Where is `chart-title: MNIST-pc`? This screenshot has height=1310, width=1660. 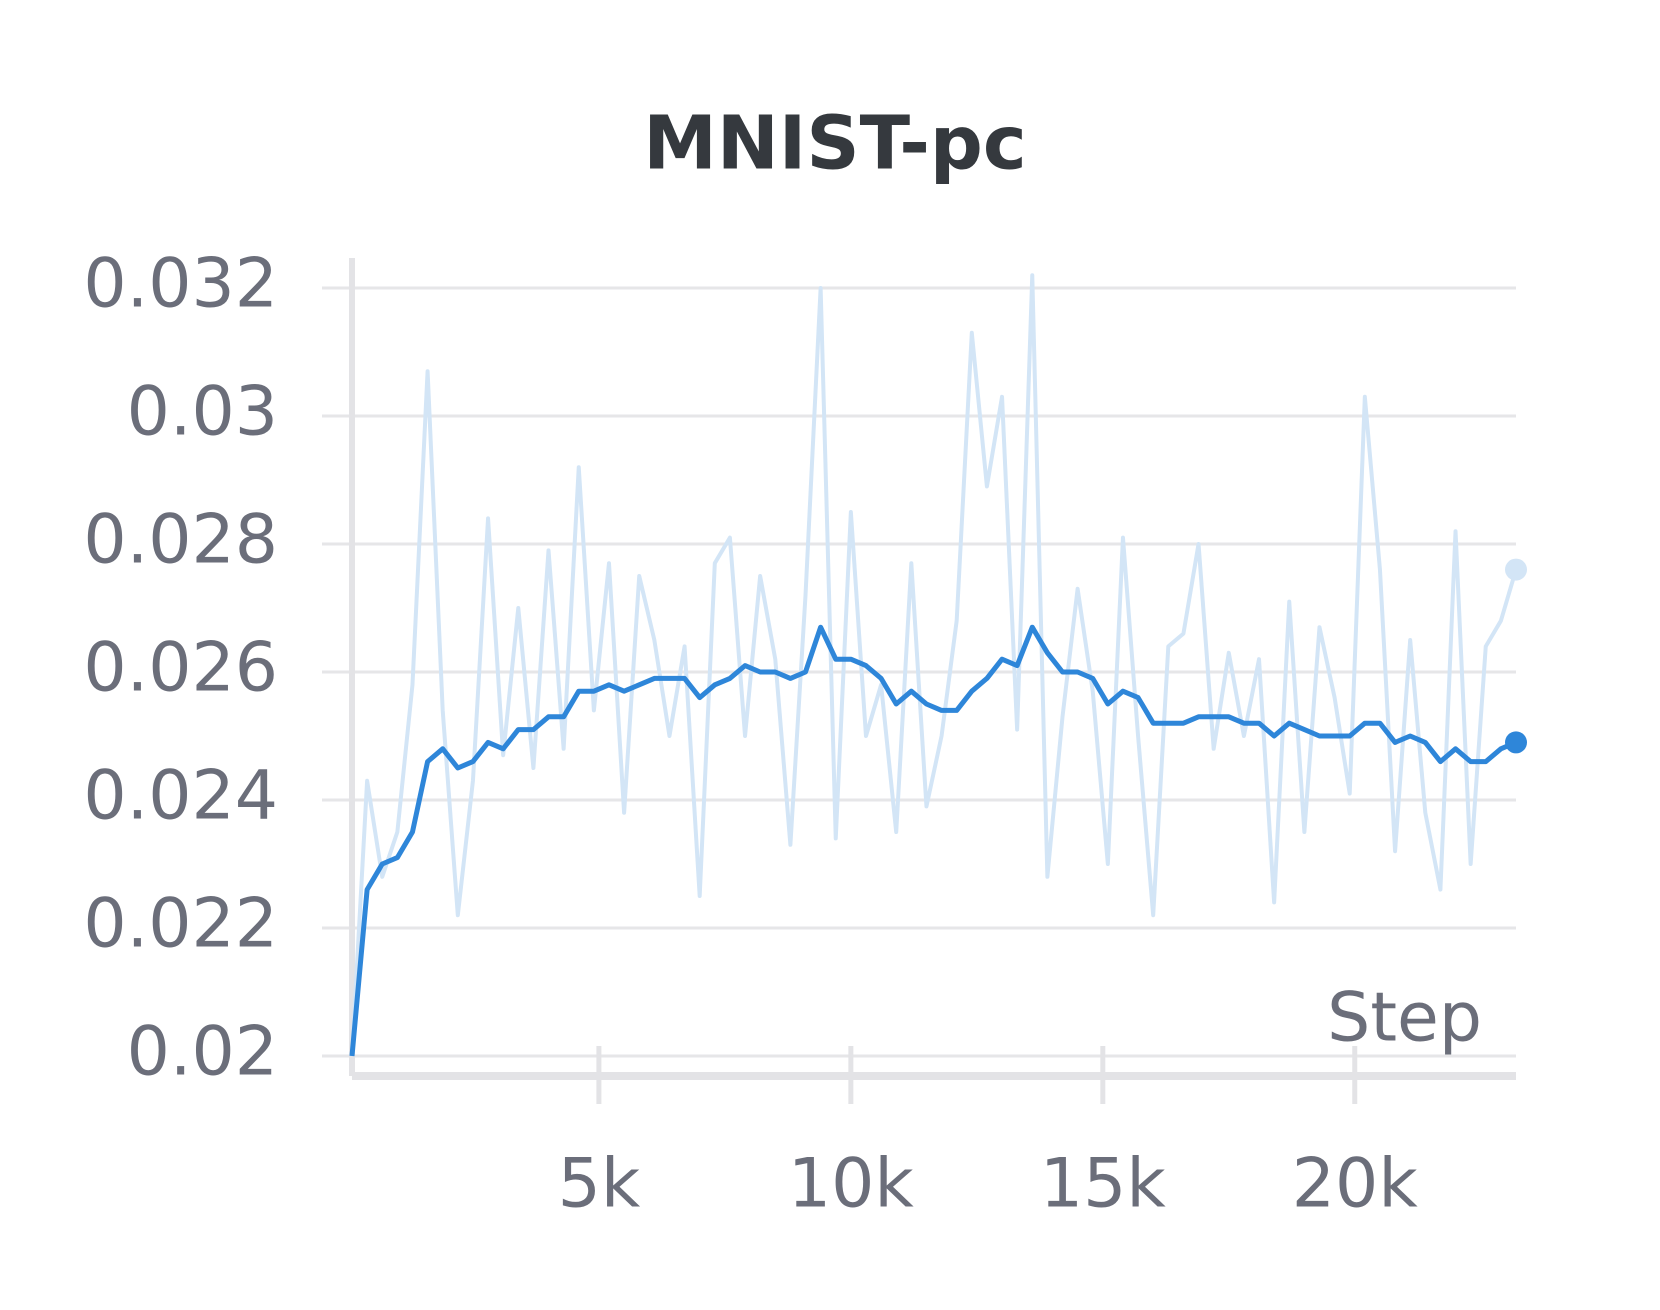 chart-title: MNIST-pc is located at coordinates (835, 144).